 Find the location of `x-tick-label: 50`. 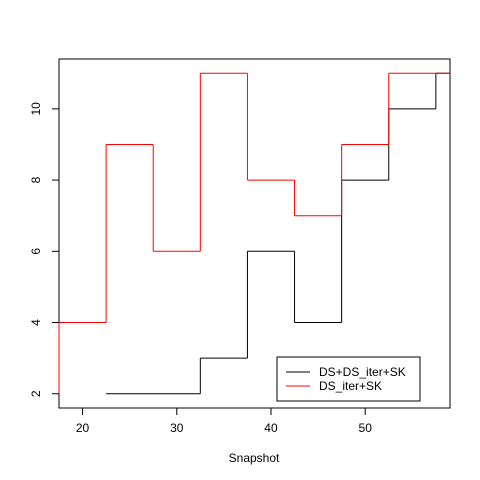

x-tick-label: 50 is located at coordinates (366, 428).